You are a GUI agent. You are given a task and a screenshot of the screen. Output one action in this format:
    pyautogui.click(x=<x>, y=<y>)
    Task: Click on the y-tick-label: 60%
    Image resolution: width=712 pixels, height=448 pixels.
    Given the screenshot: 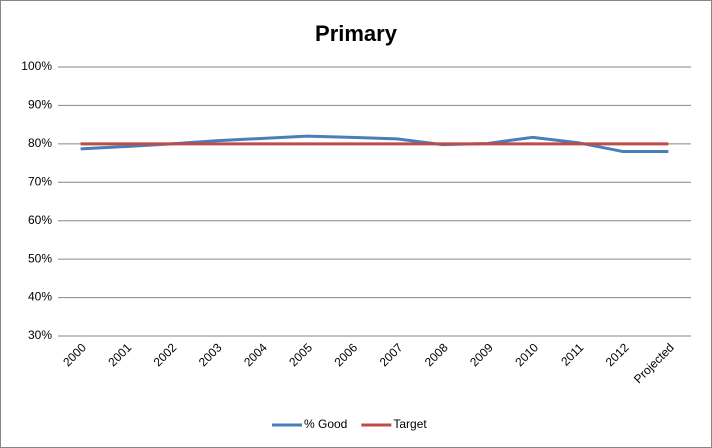 What is the action you would take?
    pyautogui.click(x=40, y=220)
    